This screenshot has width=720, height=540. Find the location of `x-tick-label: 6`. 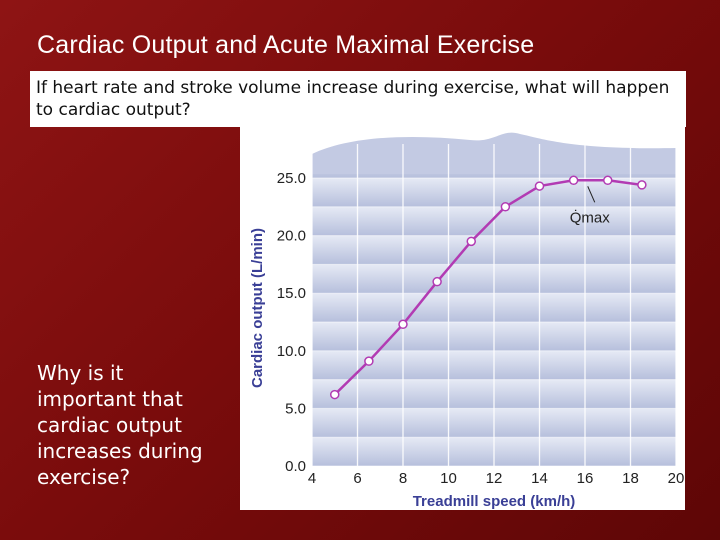

x-tick-label: 6 is located at coordinates (357, 478).